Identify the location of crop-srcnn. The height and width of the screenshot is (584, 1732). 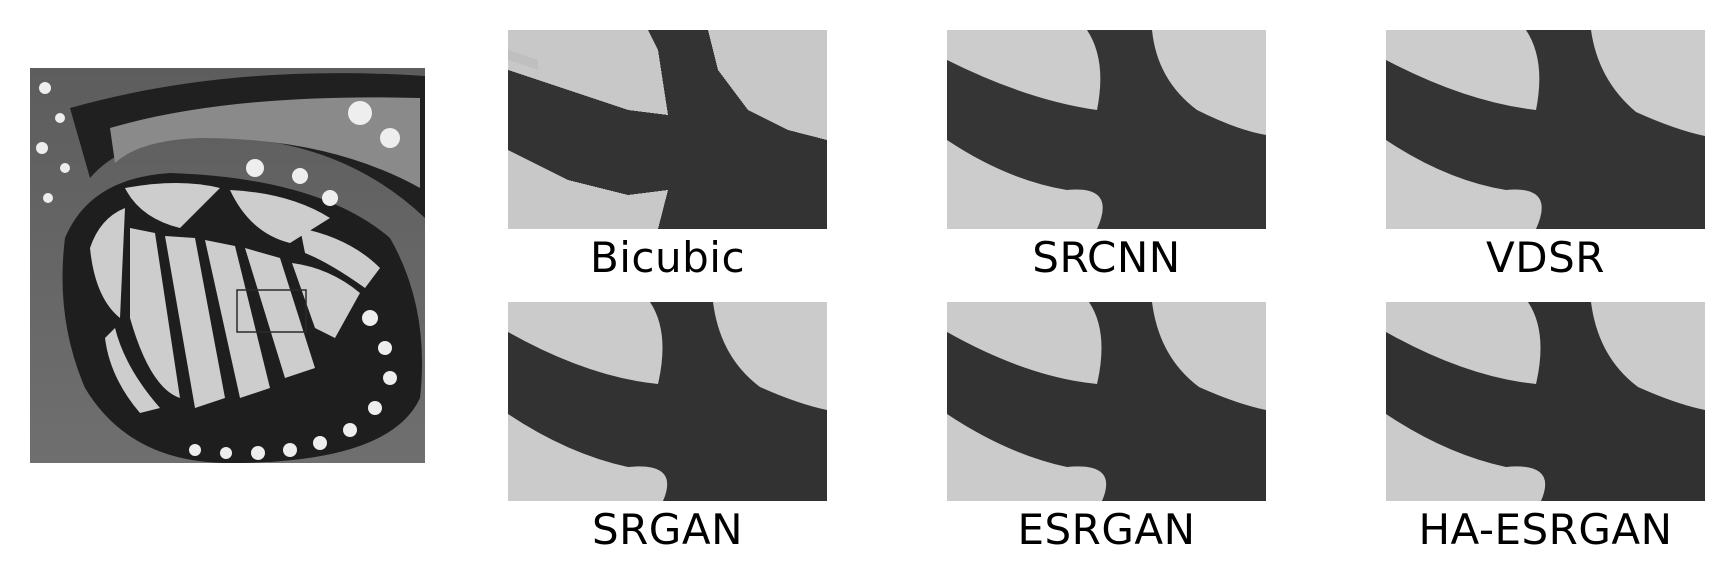
(1106, 129).